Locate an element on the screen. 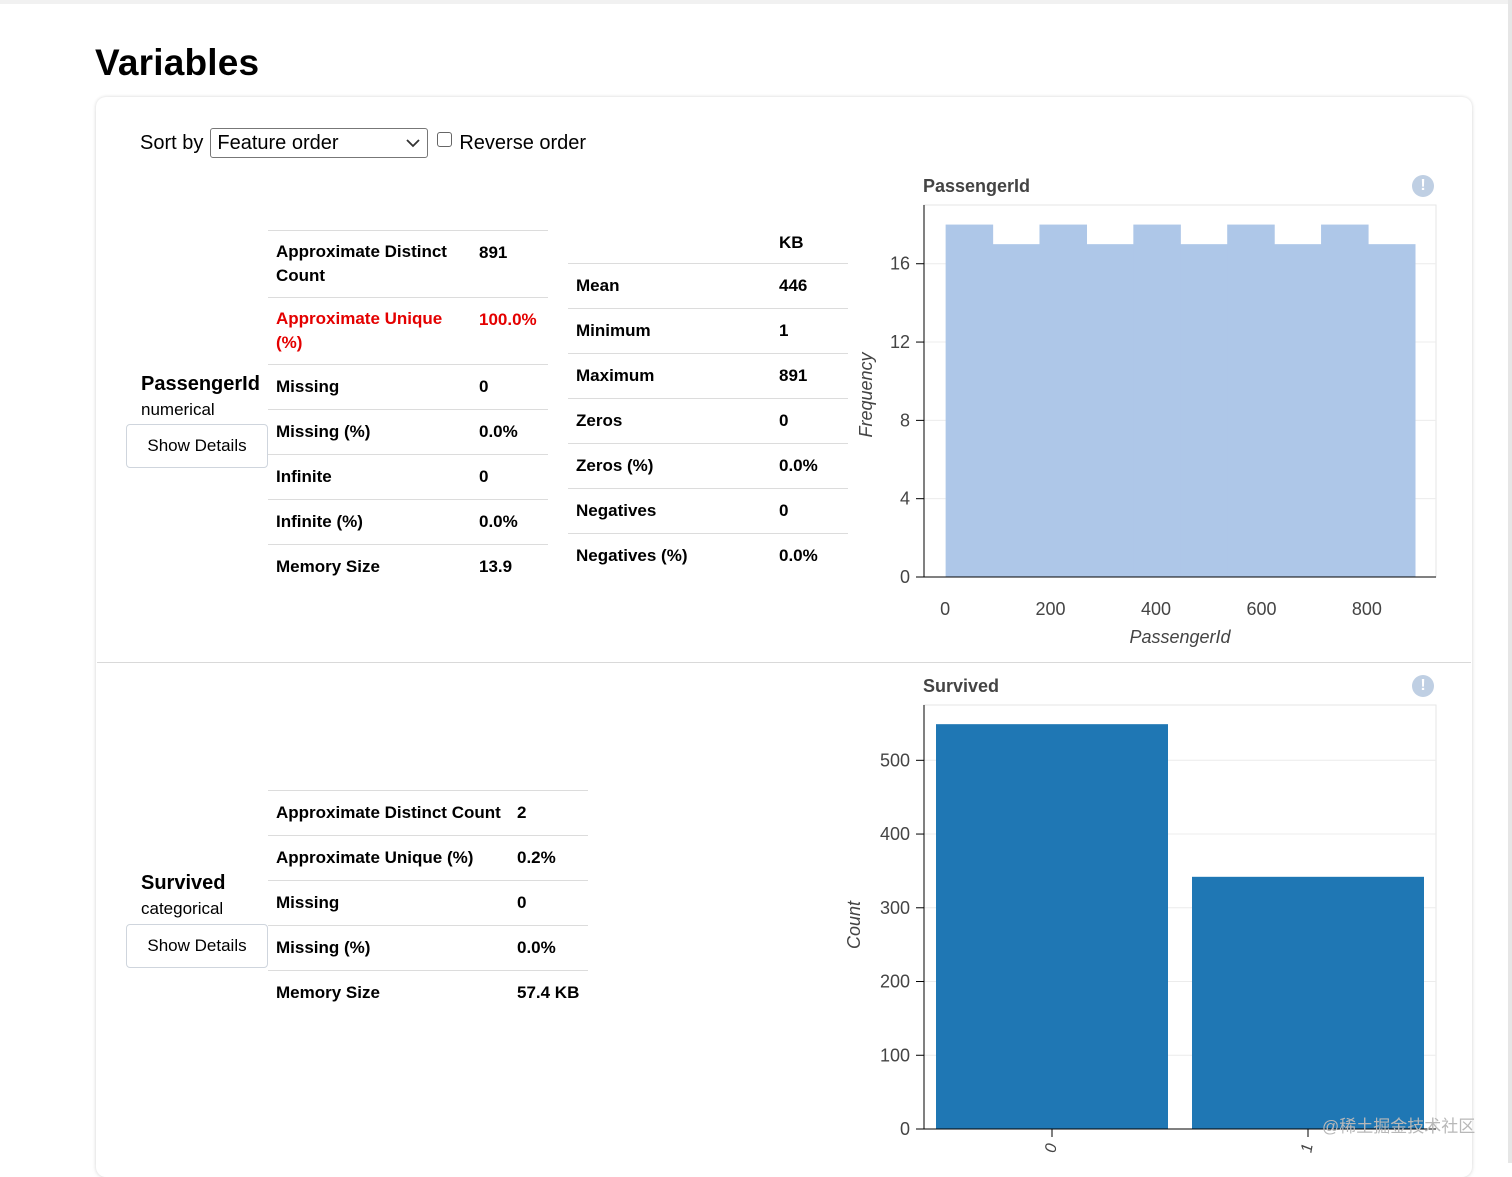  x-axis-label: PassengerId is located at coordinates (1180, 637).